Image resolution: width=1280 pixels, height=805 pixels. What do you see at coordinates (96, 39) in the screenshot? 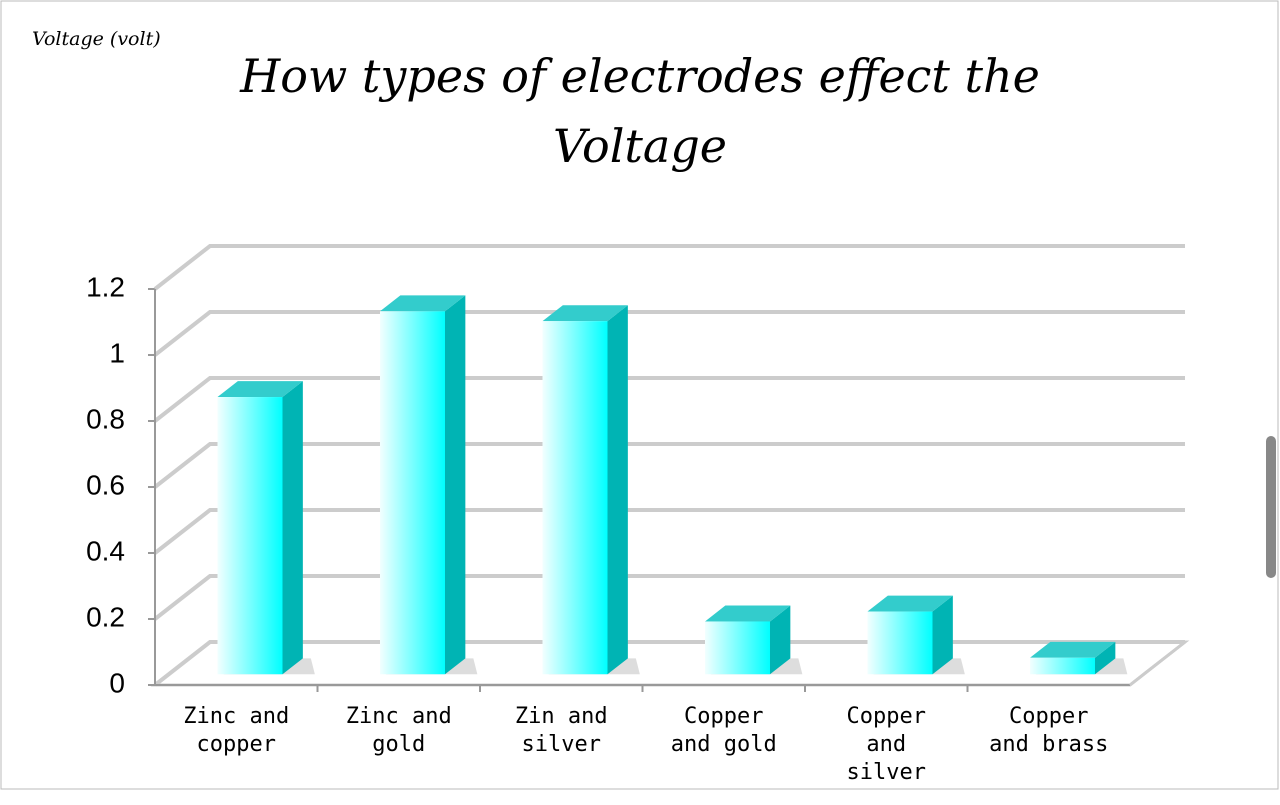
I see `y-axis-label: Voltage (volt)` at bounding box center [96, 39].